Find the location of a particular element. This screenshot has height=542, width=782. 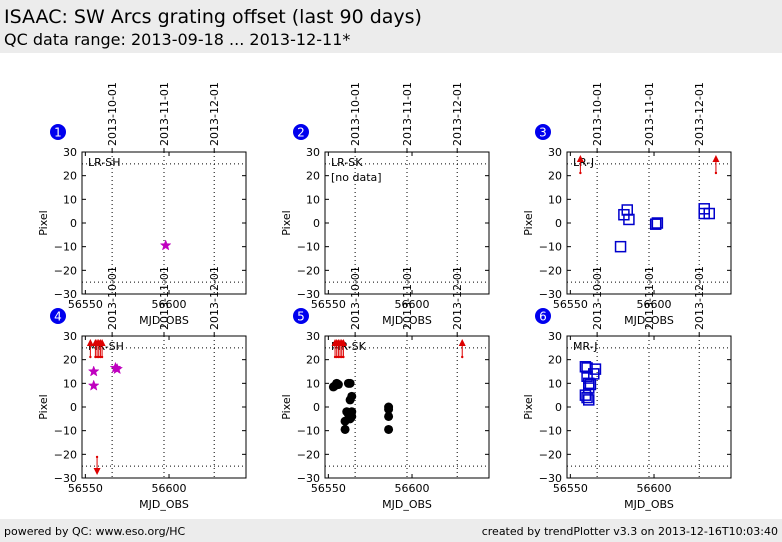

panel-number: 2 is located at coordinates (301, 133).